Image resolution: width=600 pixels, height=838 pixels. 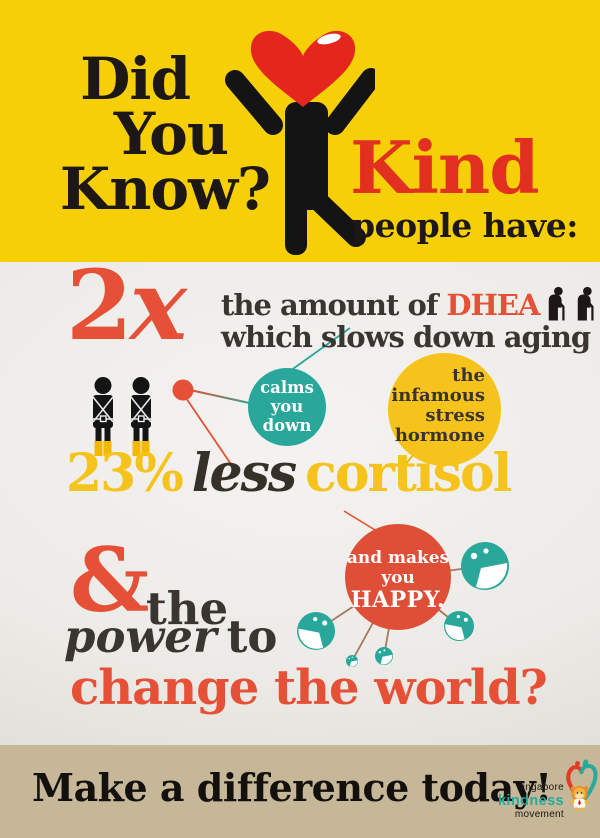 I want to click on cortisol-word: cortisol, so click(x=408, y=473).